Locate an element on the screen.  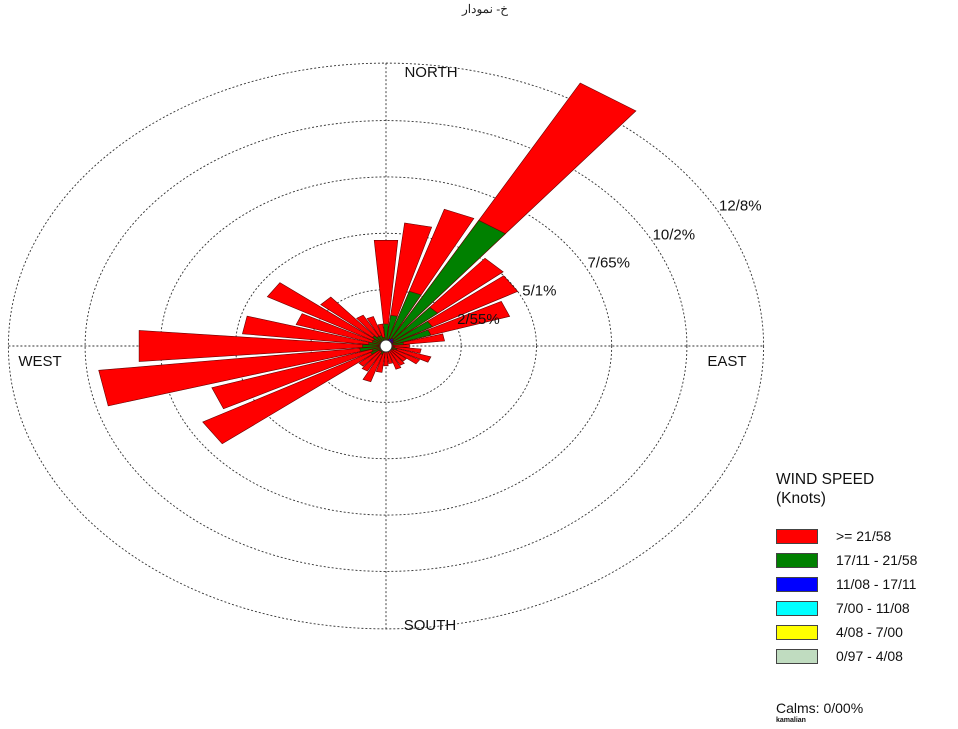
legend-label: 4/08 - 7/00 is located at coordinates (869, 632).